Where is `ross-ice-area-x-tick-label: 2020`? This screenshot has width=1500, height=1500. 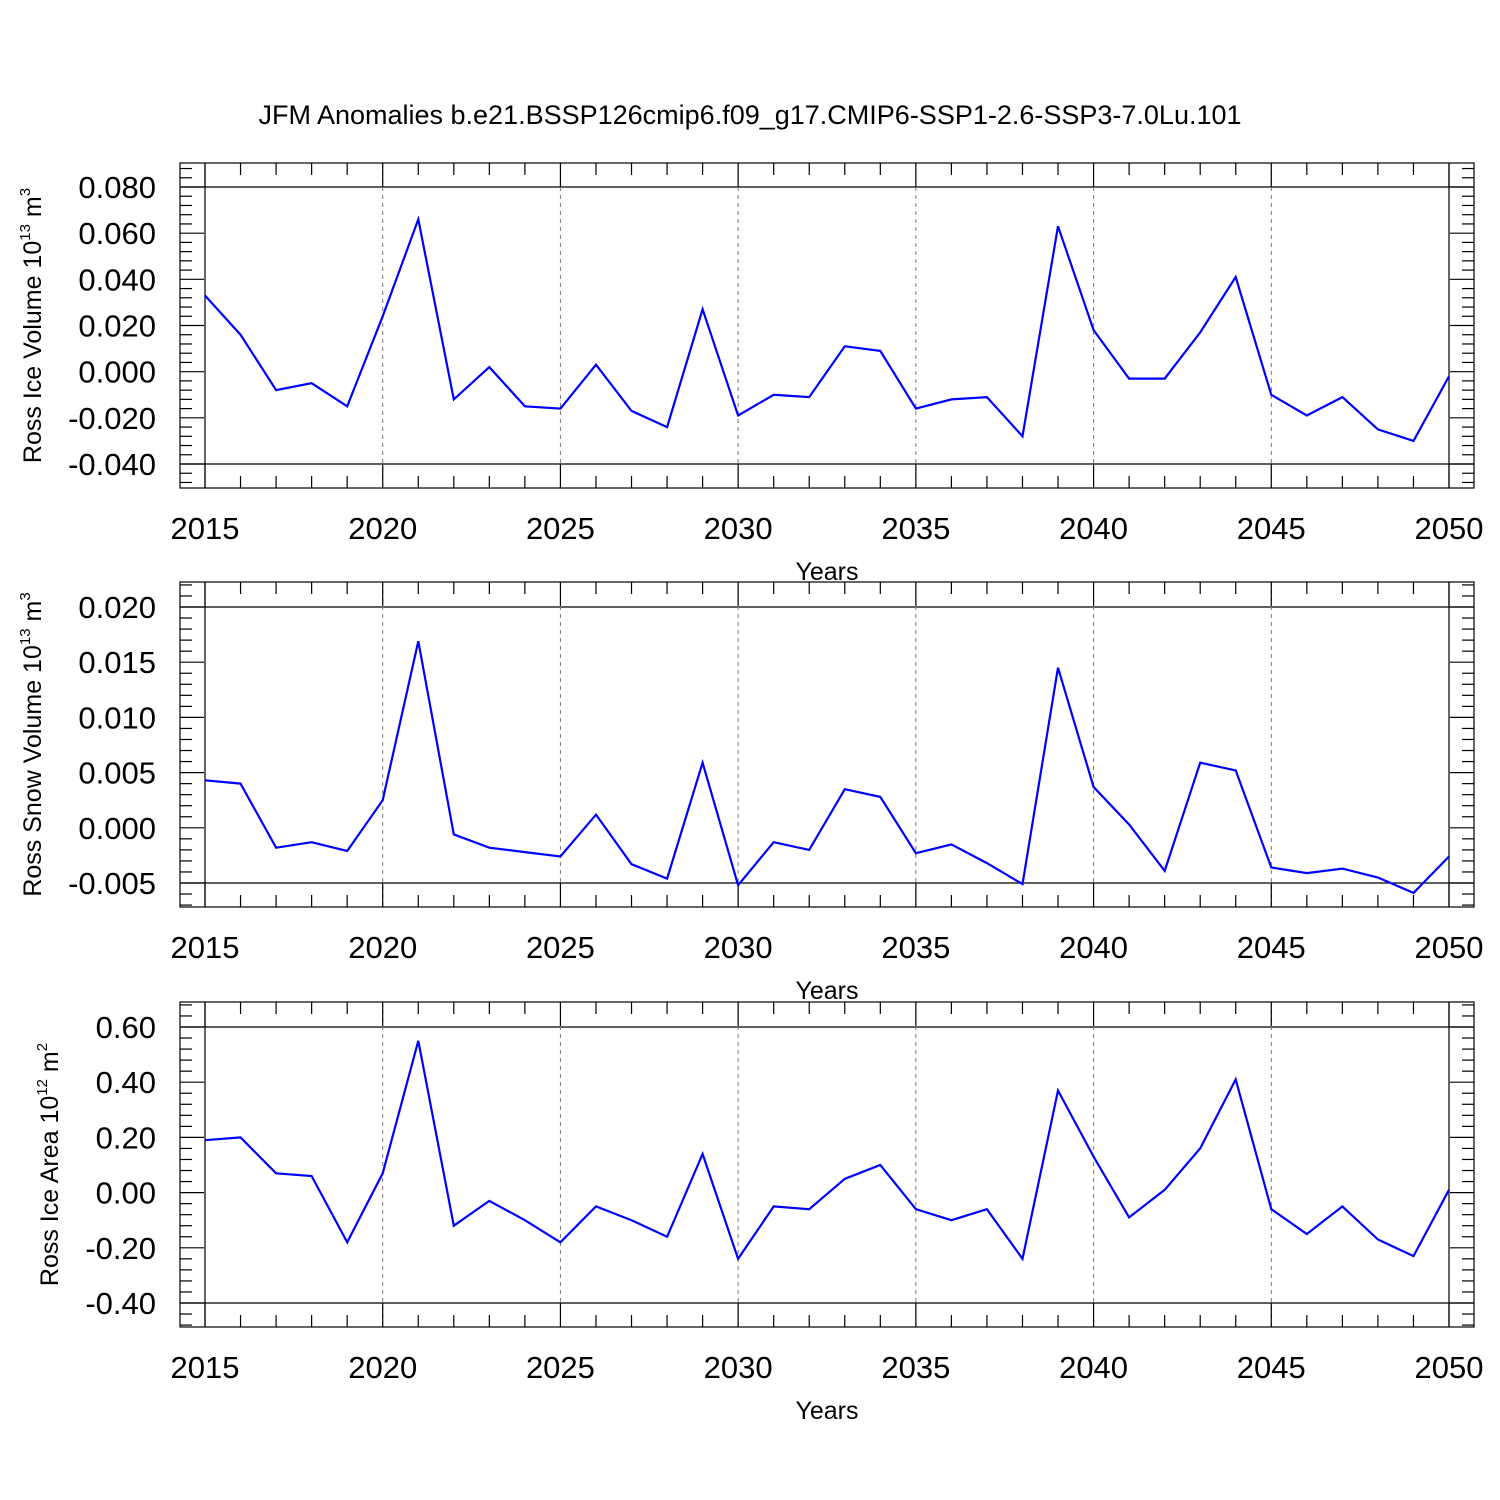 ross-ice-area-x-tick-label: 2020 is located at coordinates (382, 1367).